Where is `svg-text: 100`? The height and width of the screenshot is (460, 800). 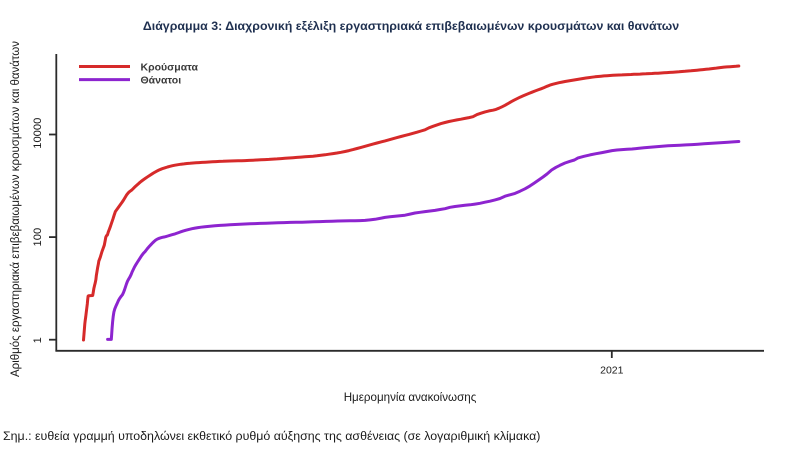
svg-text: 100 is located at coordinates (38, 237).